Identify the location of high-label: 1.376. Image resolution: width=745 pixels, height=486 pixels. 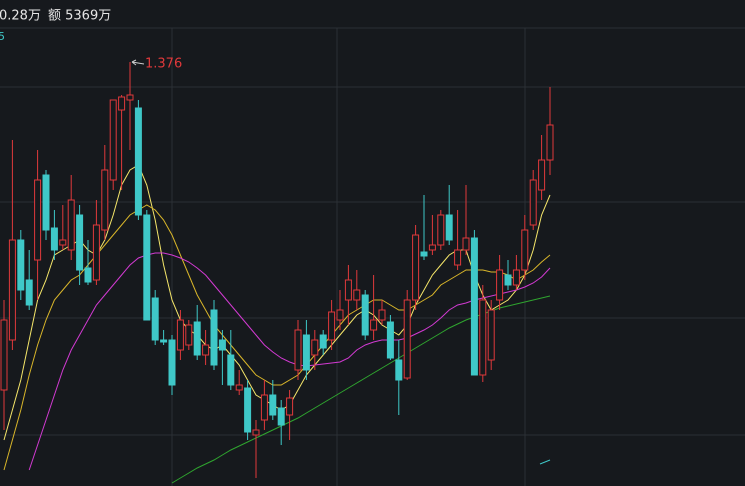
(163, 64).